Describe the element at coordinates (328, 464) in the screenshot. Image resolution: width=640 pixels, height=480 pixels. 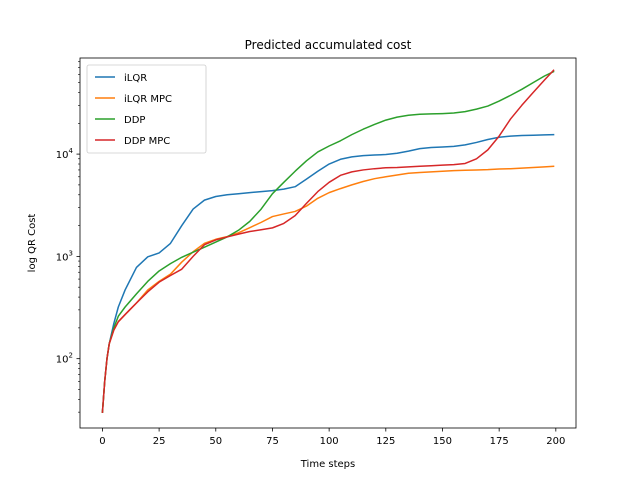
I see `x-axis-label: Time steps` at that location.